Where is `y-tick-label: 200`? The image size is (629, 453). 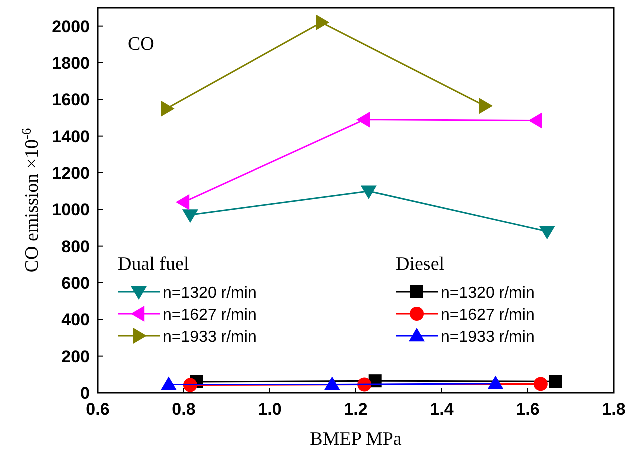 y-tick-label: 200 is located at coordinates (76, 356).